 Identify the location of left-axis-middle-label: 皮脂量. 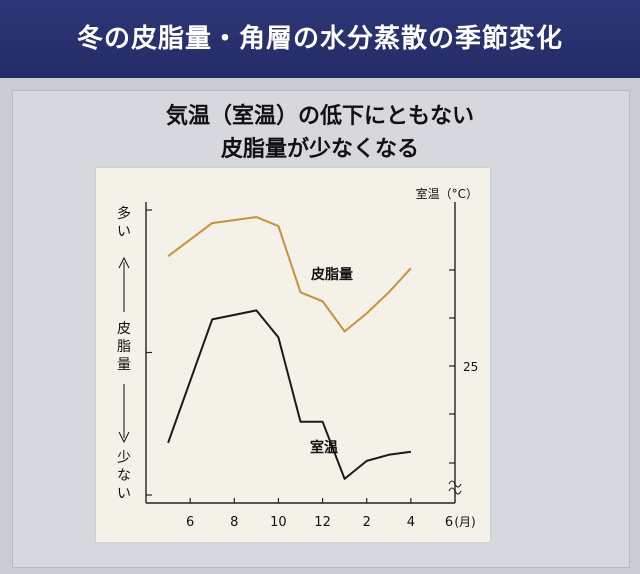
(124, 347).